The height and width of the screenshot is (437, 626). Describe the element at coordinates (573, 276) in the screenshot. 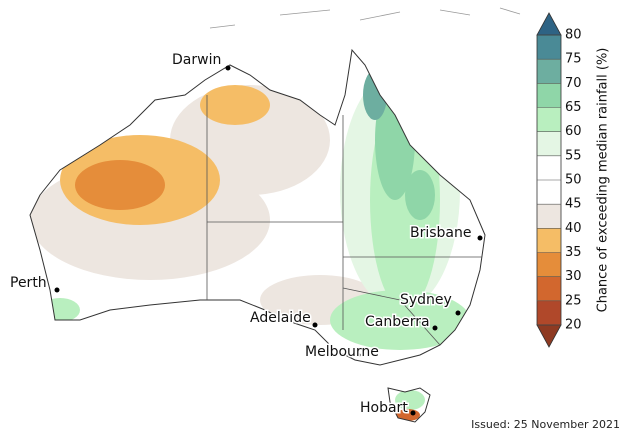

I see `colorbar-tick-label: 30` at that location.